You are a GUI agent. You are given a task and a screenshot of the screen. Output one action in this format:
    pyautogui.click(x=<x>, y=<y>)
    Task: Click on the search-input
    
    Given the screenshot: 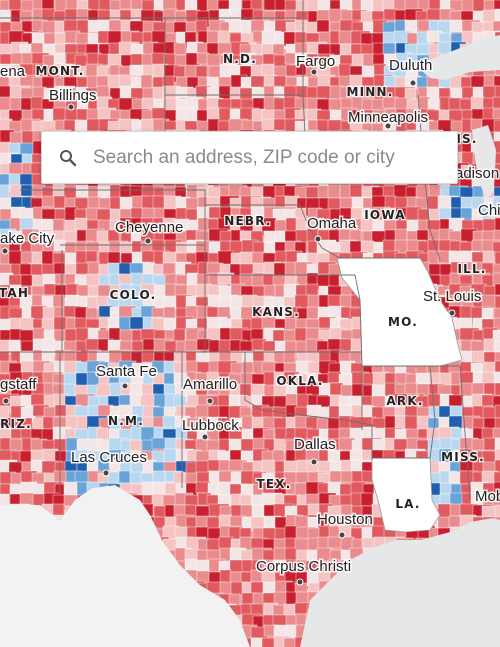 What is the action you would take?
    pyautogui.click(x=263, y=157)
    